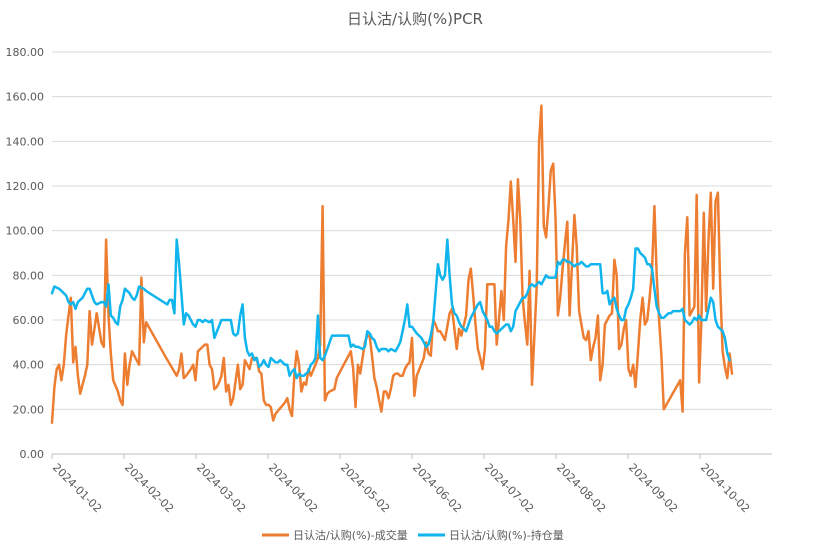 Image resolution: width=830 pixels, height=555 pixels. Describe the element at coordinates (506, 535) in the screenshot. I see `legend-label-open-interest: 日认沽/认购(%)-持仓量` at that location.